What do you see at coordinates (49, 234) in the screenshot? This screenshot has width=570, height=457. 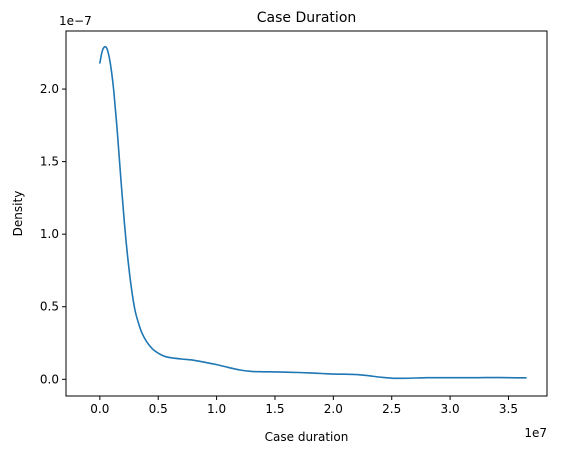 I see `y-tick-label: 1.0` at bounding box center [49, 234].